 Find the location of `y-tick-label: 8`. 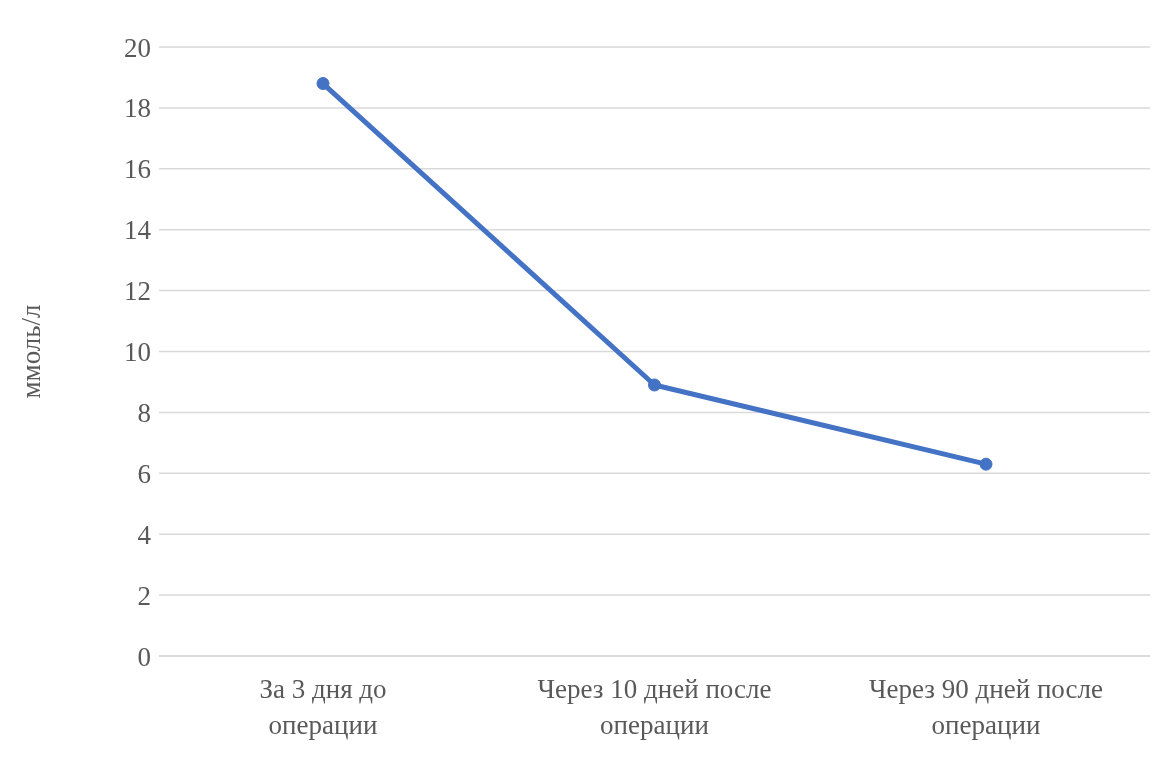

y-tick-label: 8 is located at coordinates (144, 412).